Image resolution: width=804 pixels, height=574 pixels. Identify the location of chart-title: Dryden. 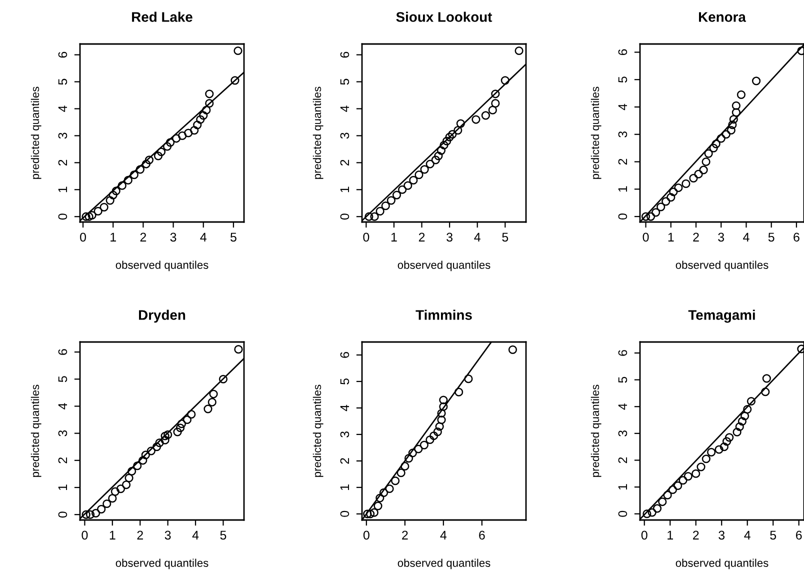
(162, 316).